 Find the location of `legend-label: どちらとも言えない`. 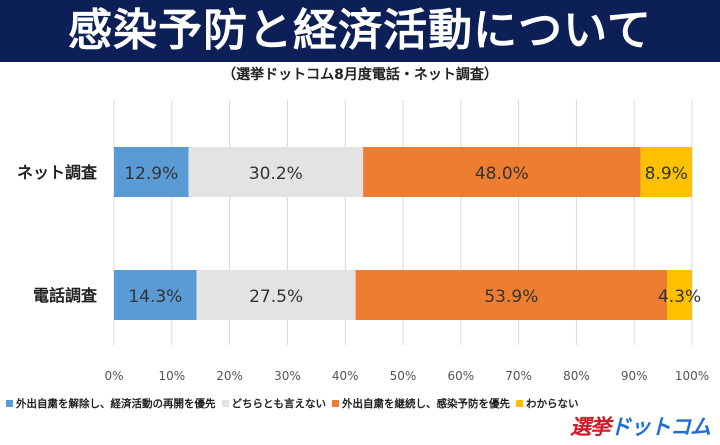

legend-label: どちらとも言えない is located at coordinates (279, 404).